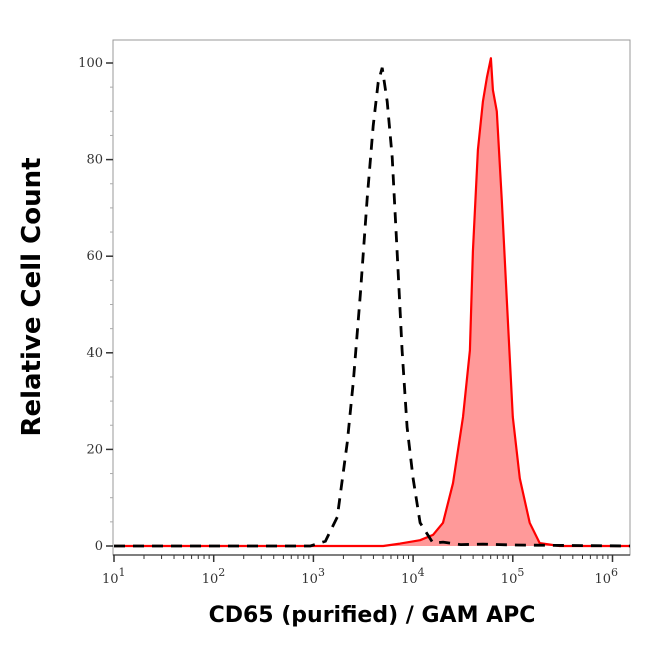  What do you see at coordinates (413, 576) in the screenshot?
I see `x-tick-label: 10⁴` at bounding box center [413, 576].